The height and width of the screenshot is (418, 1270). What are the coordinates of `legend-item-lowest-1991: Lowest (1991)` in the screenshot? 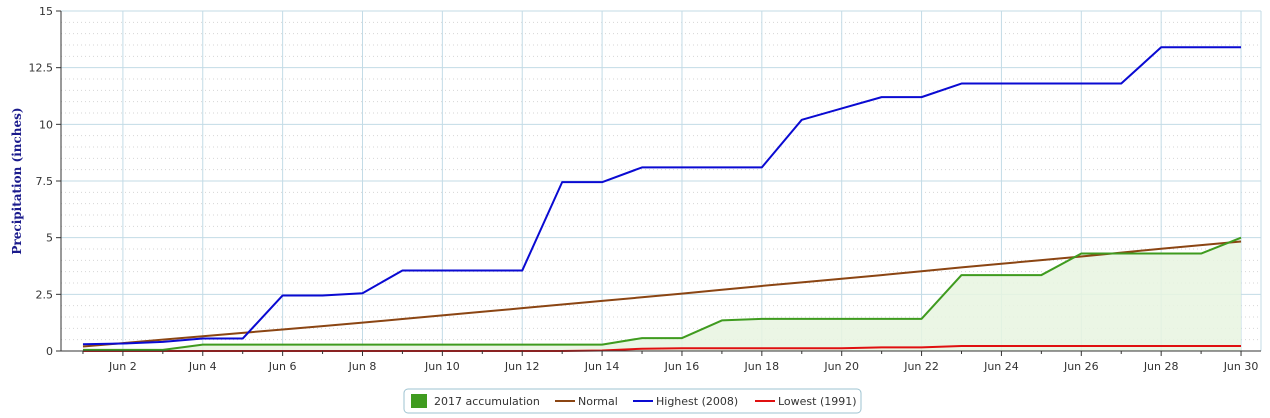 It's located at (806, 401).